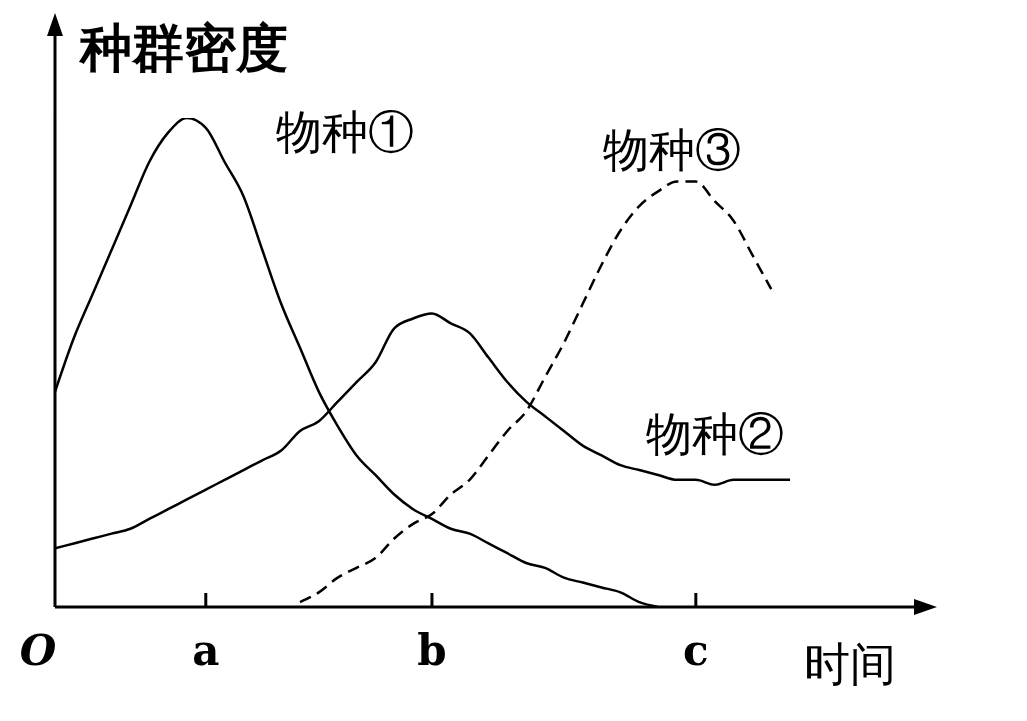  What do you see at coordinates (671, 149) in the screenshot?
I see `series-label: 物种③` at bounding box center [671, 149].